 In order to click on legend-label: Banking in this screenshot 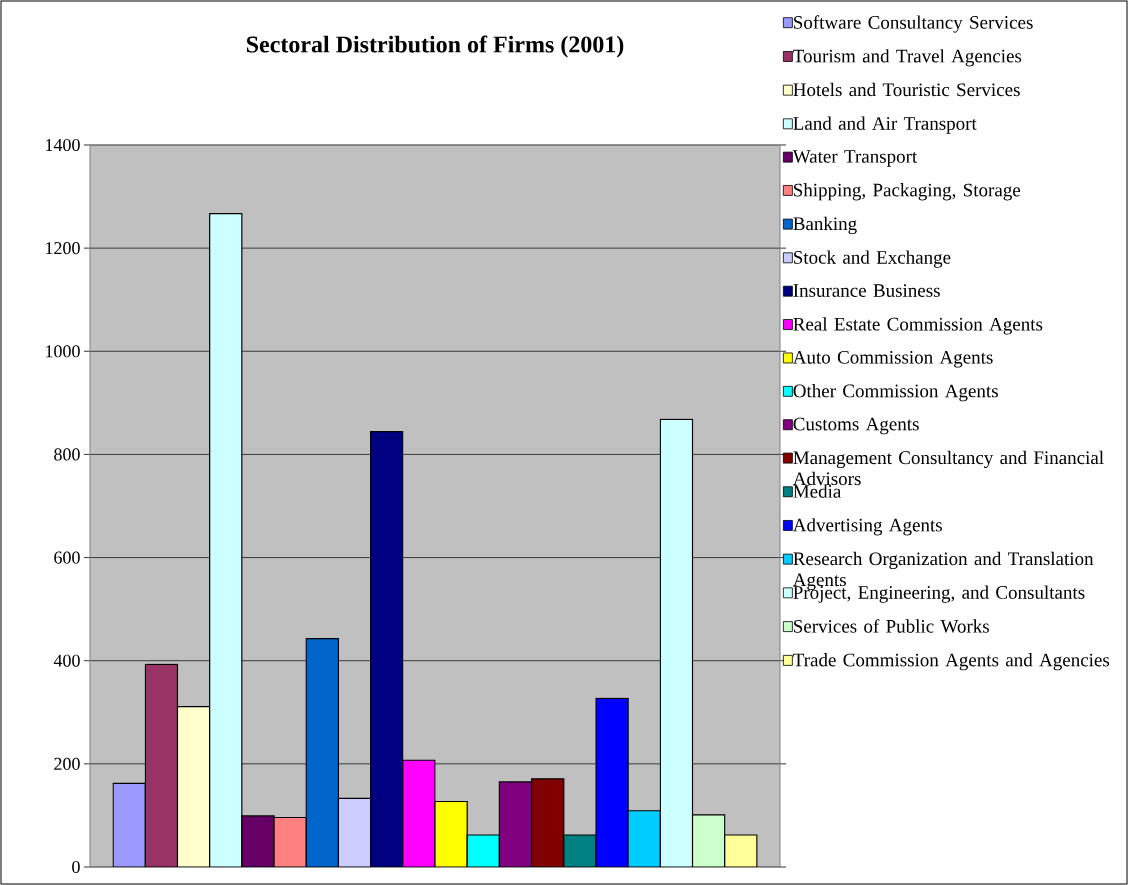, I will do `click(825, 225)`.